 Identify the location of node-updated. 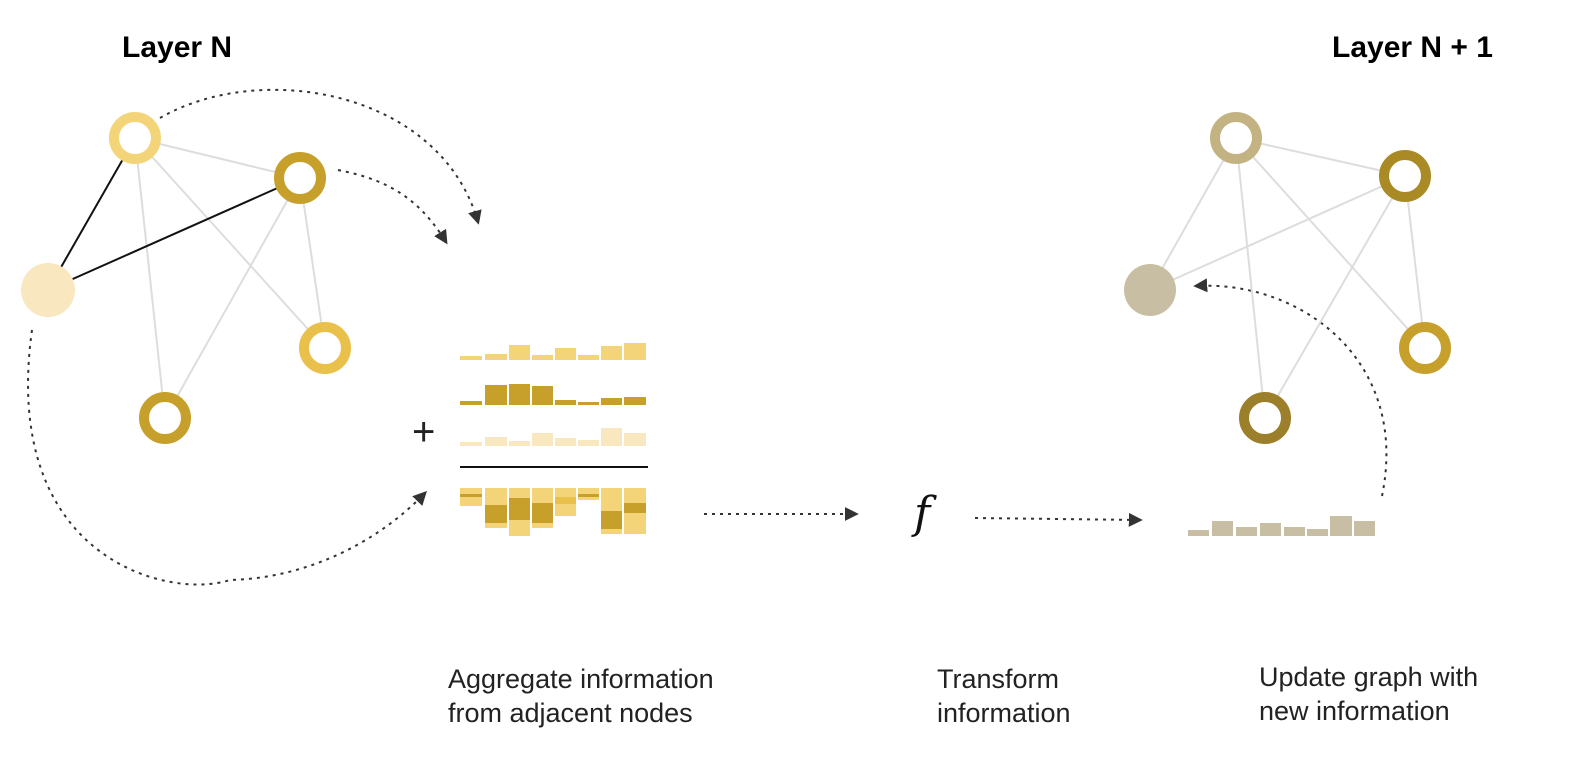
(1150, 290).